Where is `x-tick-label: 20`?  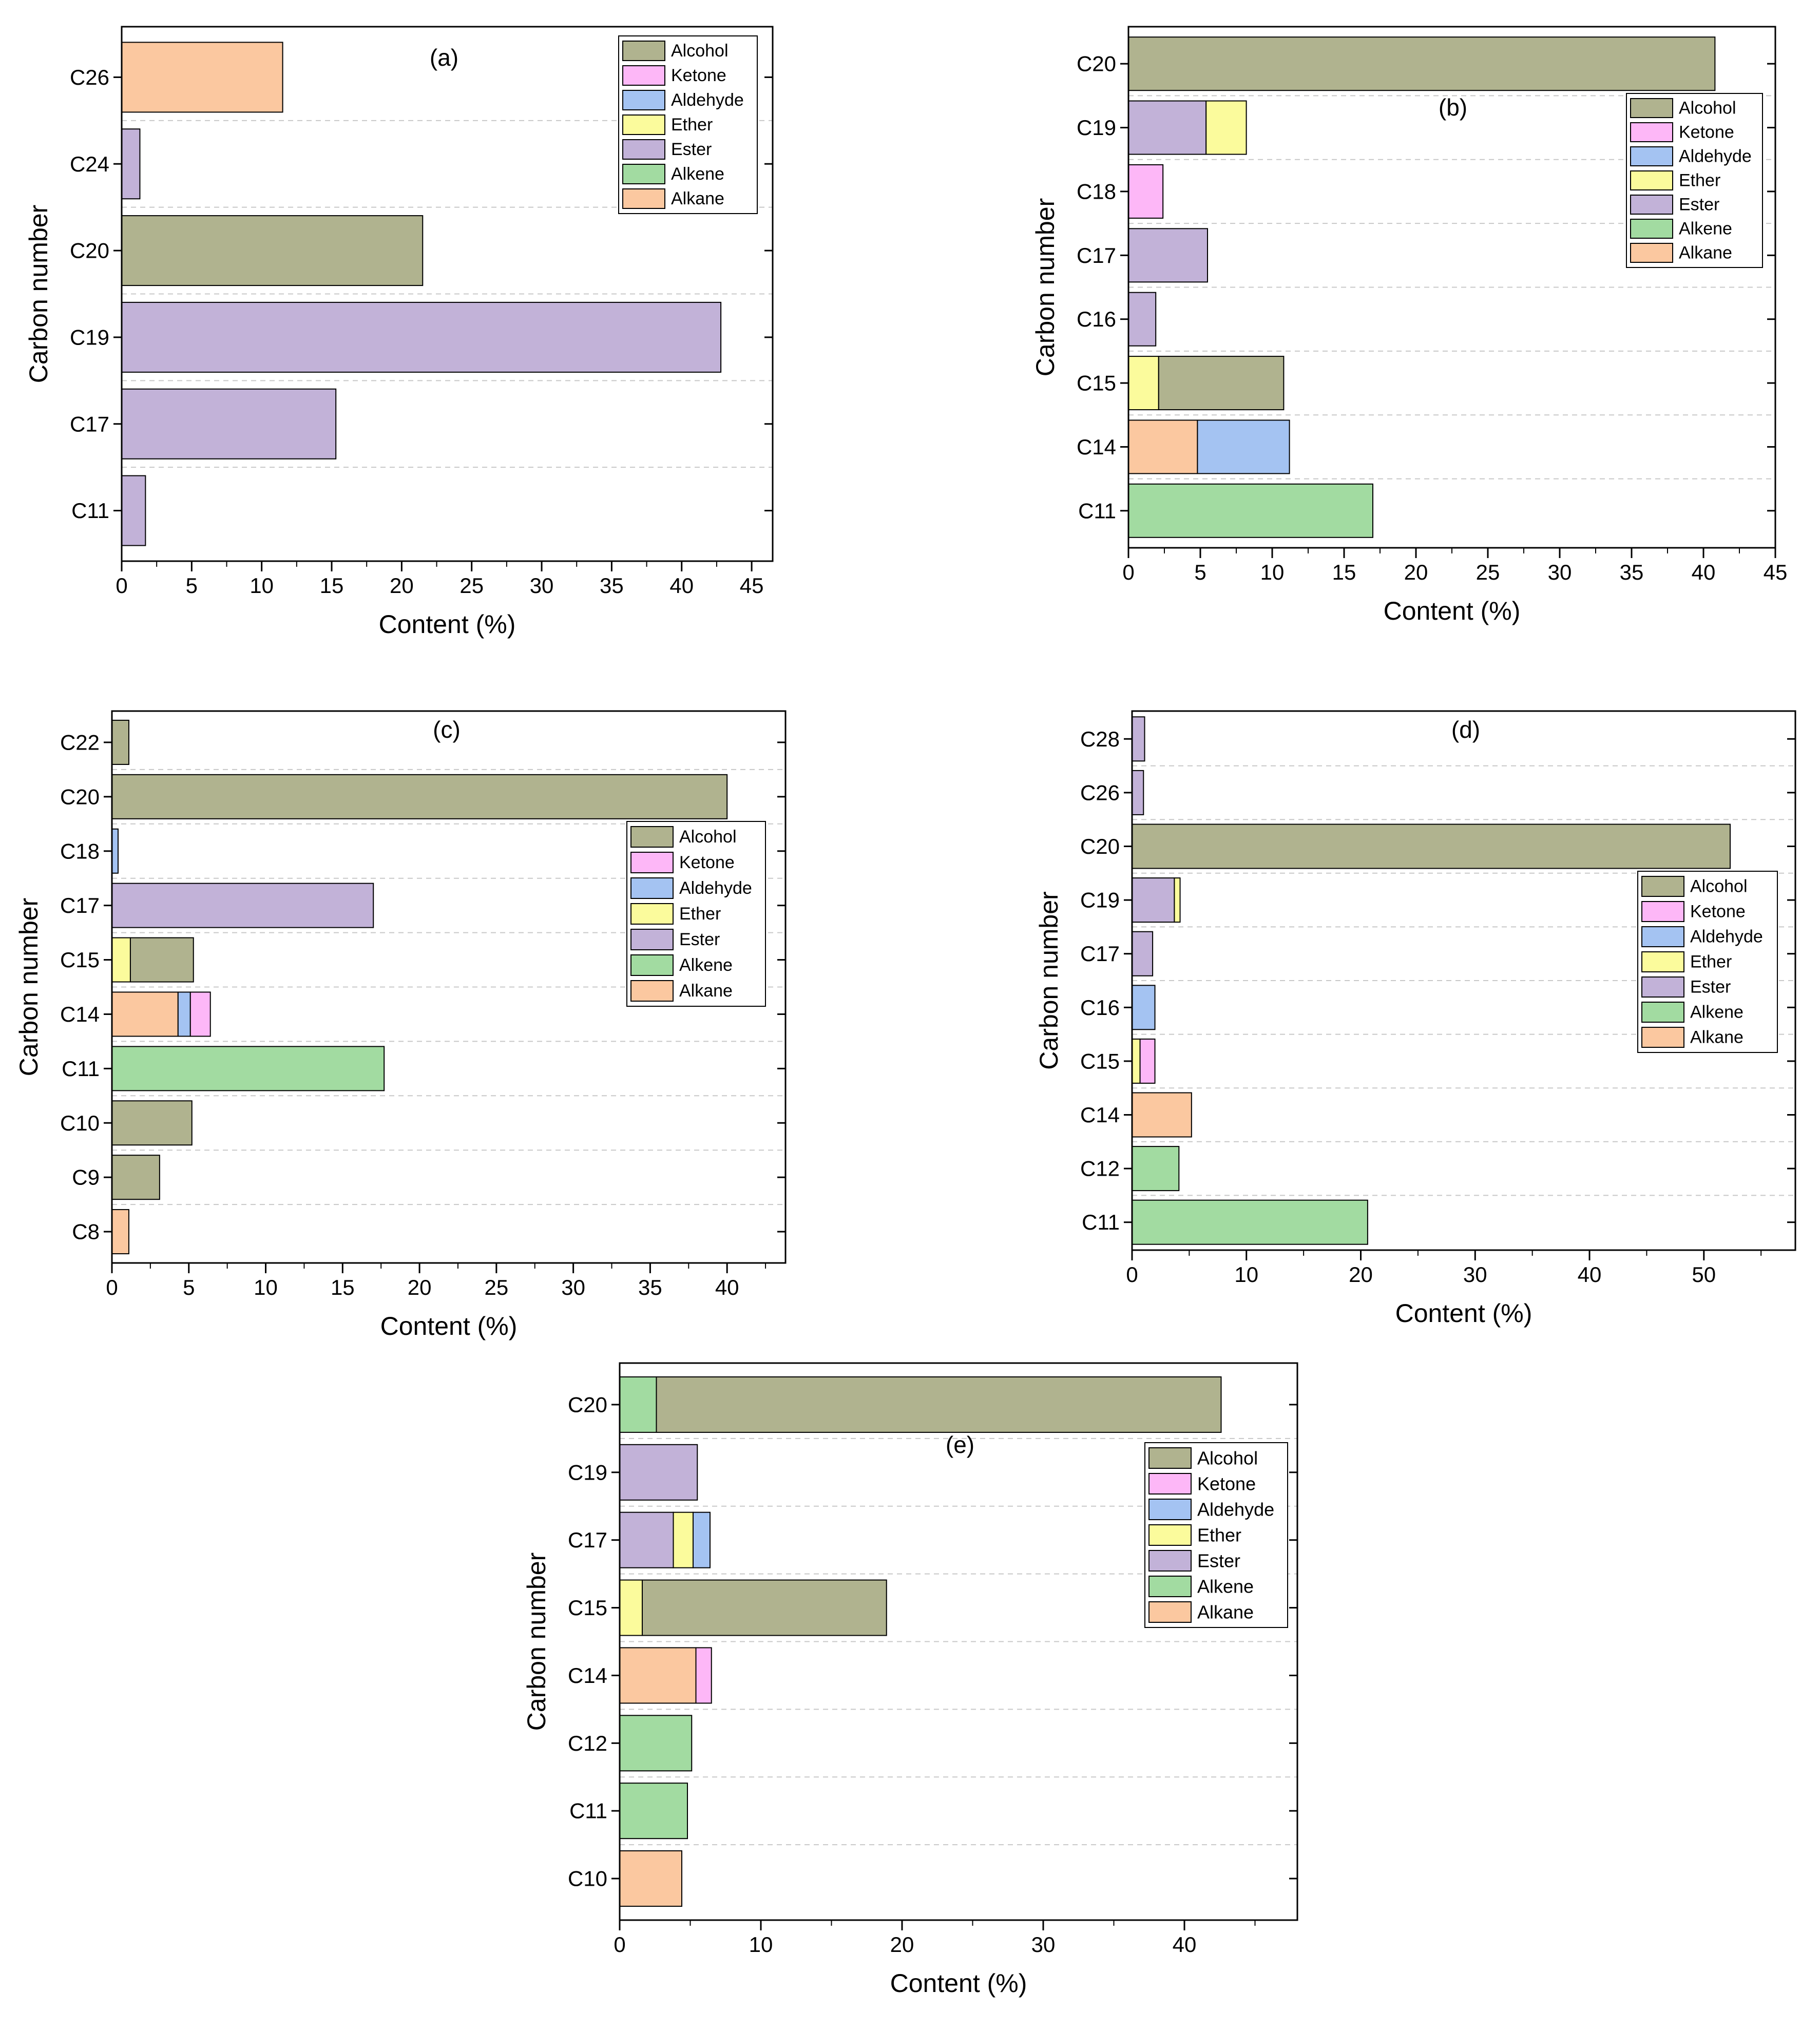 x-tick-label: 20 is located at coordinates (1416, 572).